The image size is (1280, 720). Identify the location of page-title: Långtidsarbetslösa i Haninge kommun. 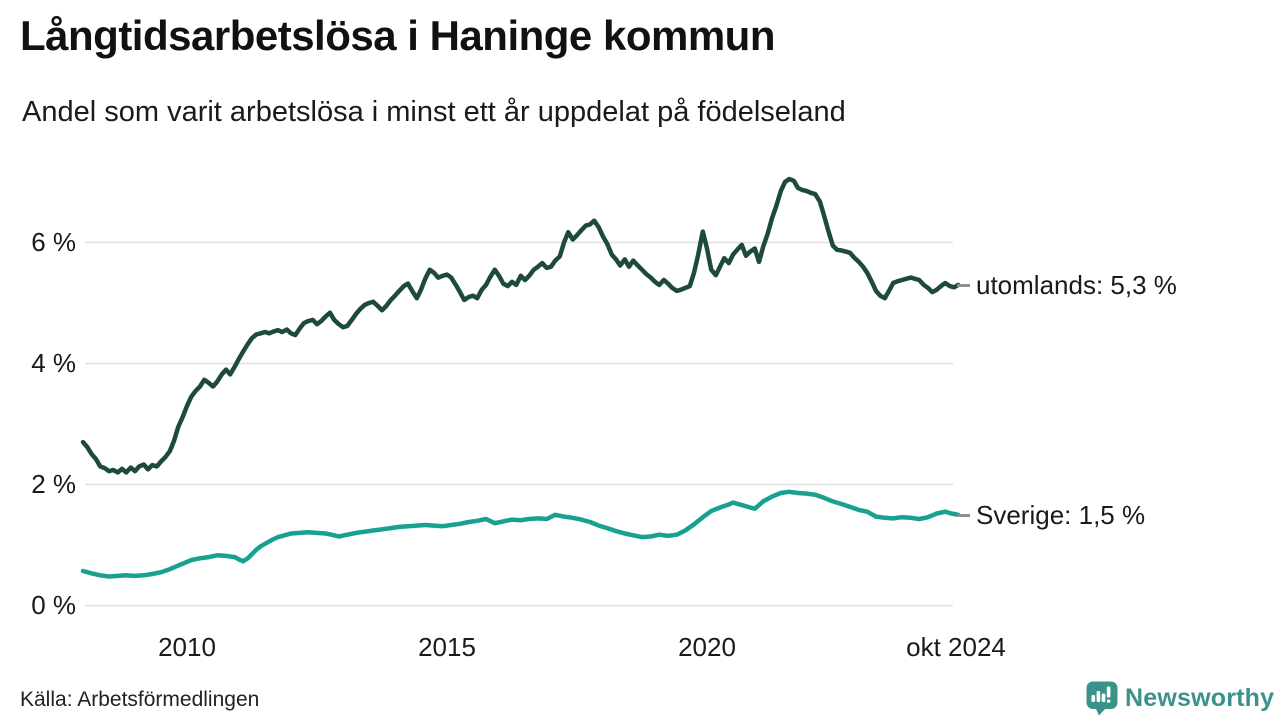
(397, 35).